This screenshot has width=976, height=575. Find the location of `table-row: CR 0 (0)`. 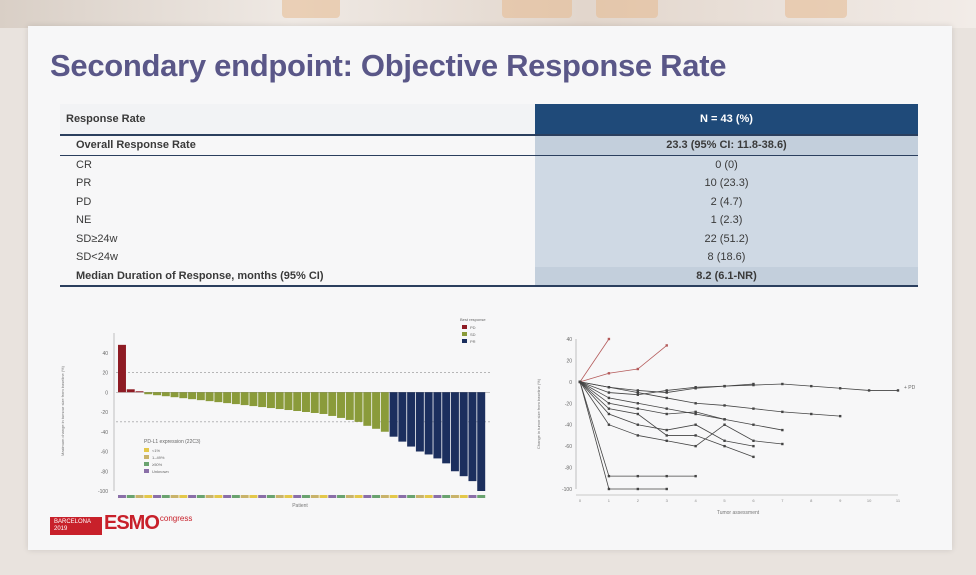

table-row: CR 0 (0) is located at coordinates (489, 164).